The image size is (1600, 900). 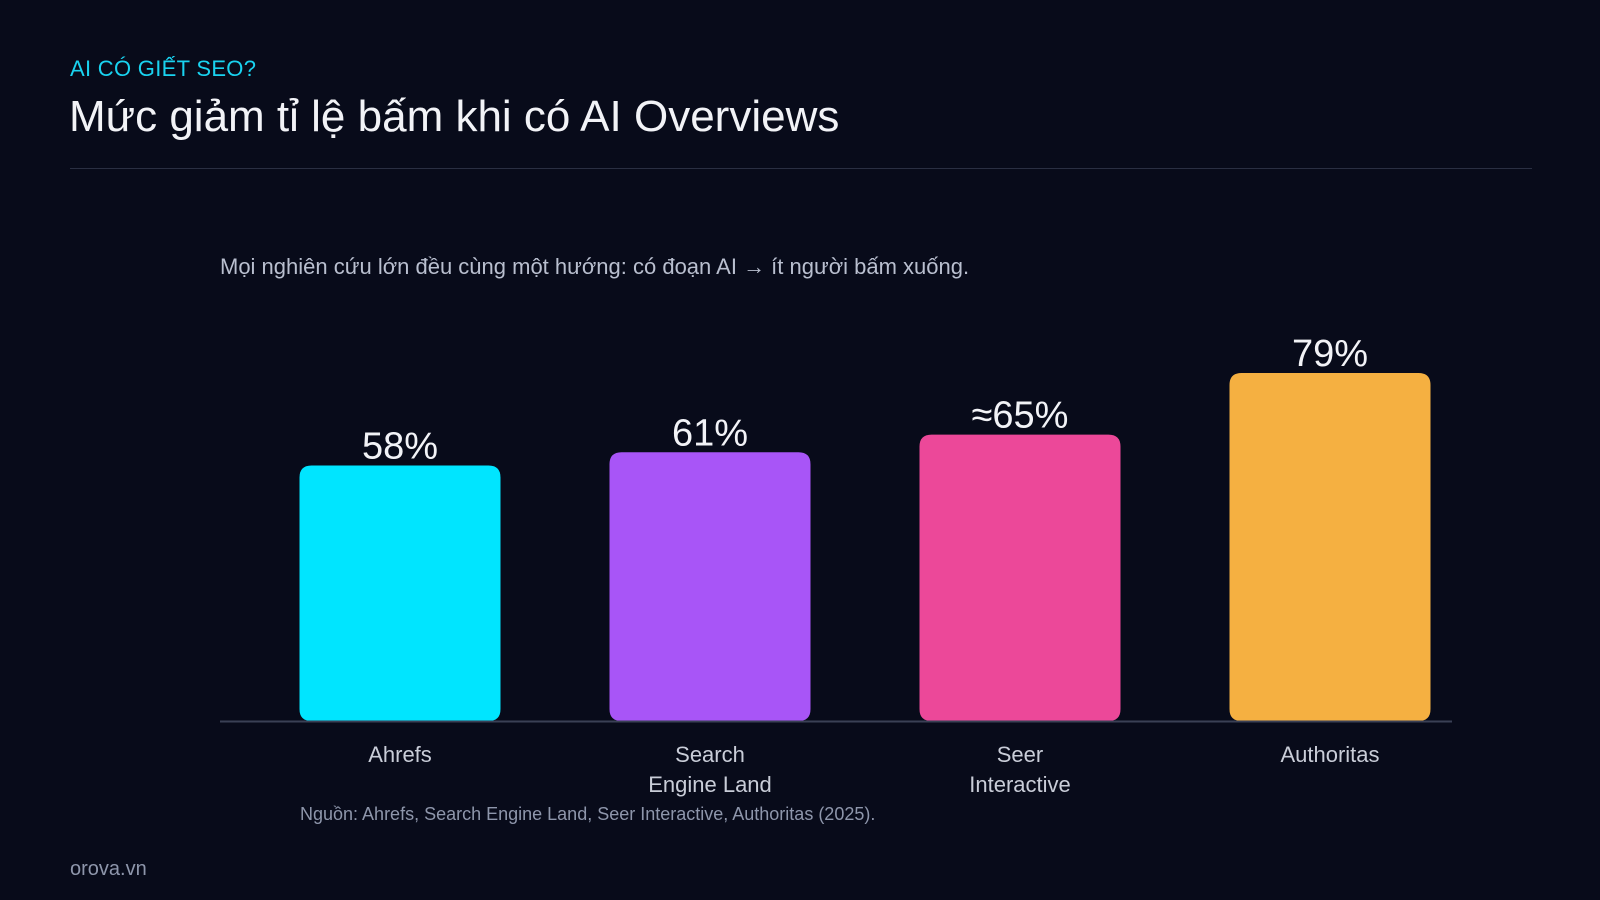 I want to click on value-label: ≈65%, so click(x=1020, y=416).